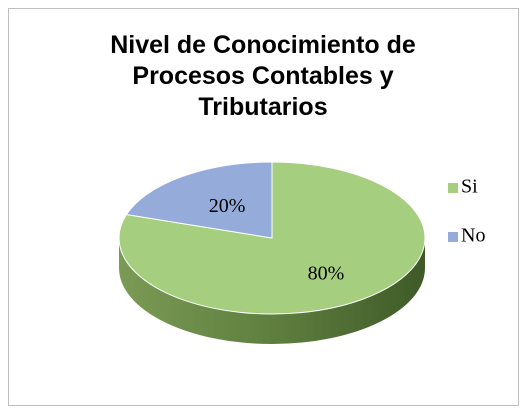 Image resolution: width=527 pixels, height=414 pixels. What do you see at coordinates (473, 236) in the screenshot?
I see `legend-label: No` at bounding box center [473, 236].